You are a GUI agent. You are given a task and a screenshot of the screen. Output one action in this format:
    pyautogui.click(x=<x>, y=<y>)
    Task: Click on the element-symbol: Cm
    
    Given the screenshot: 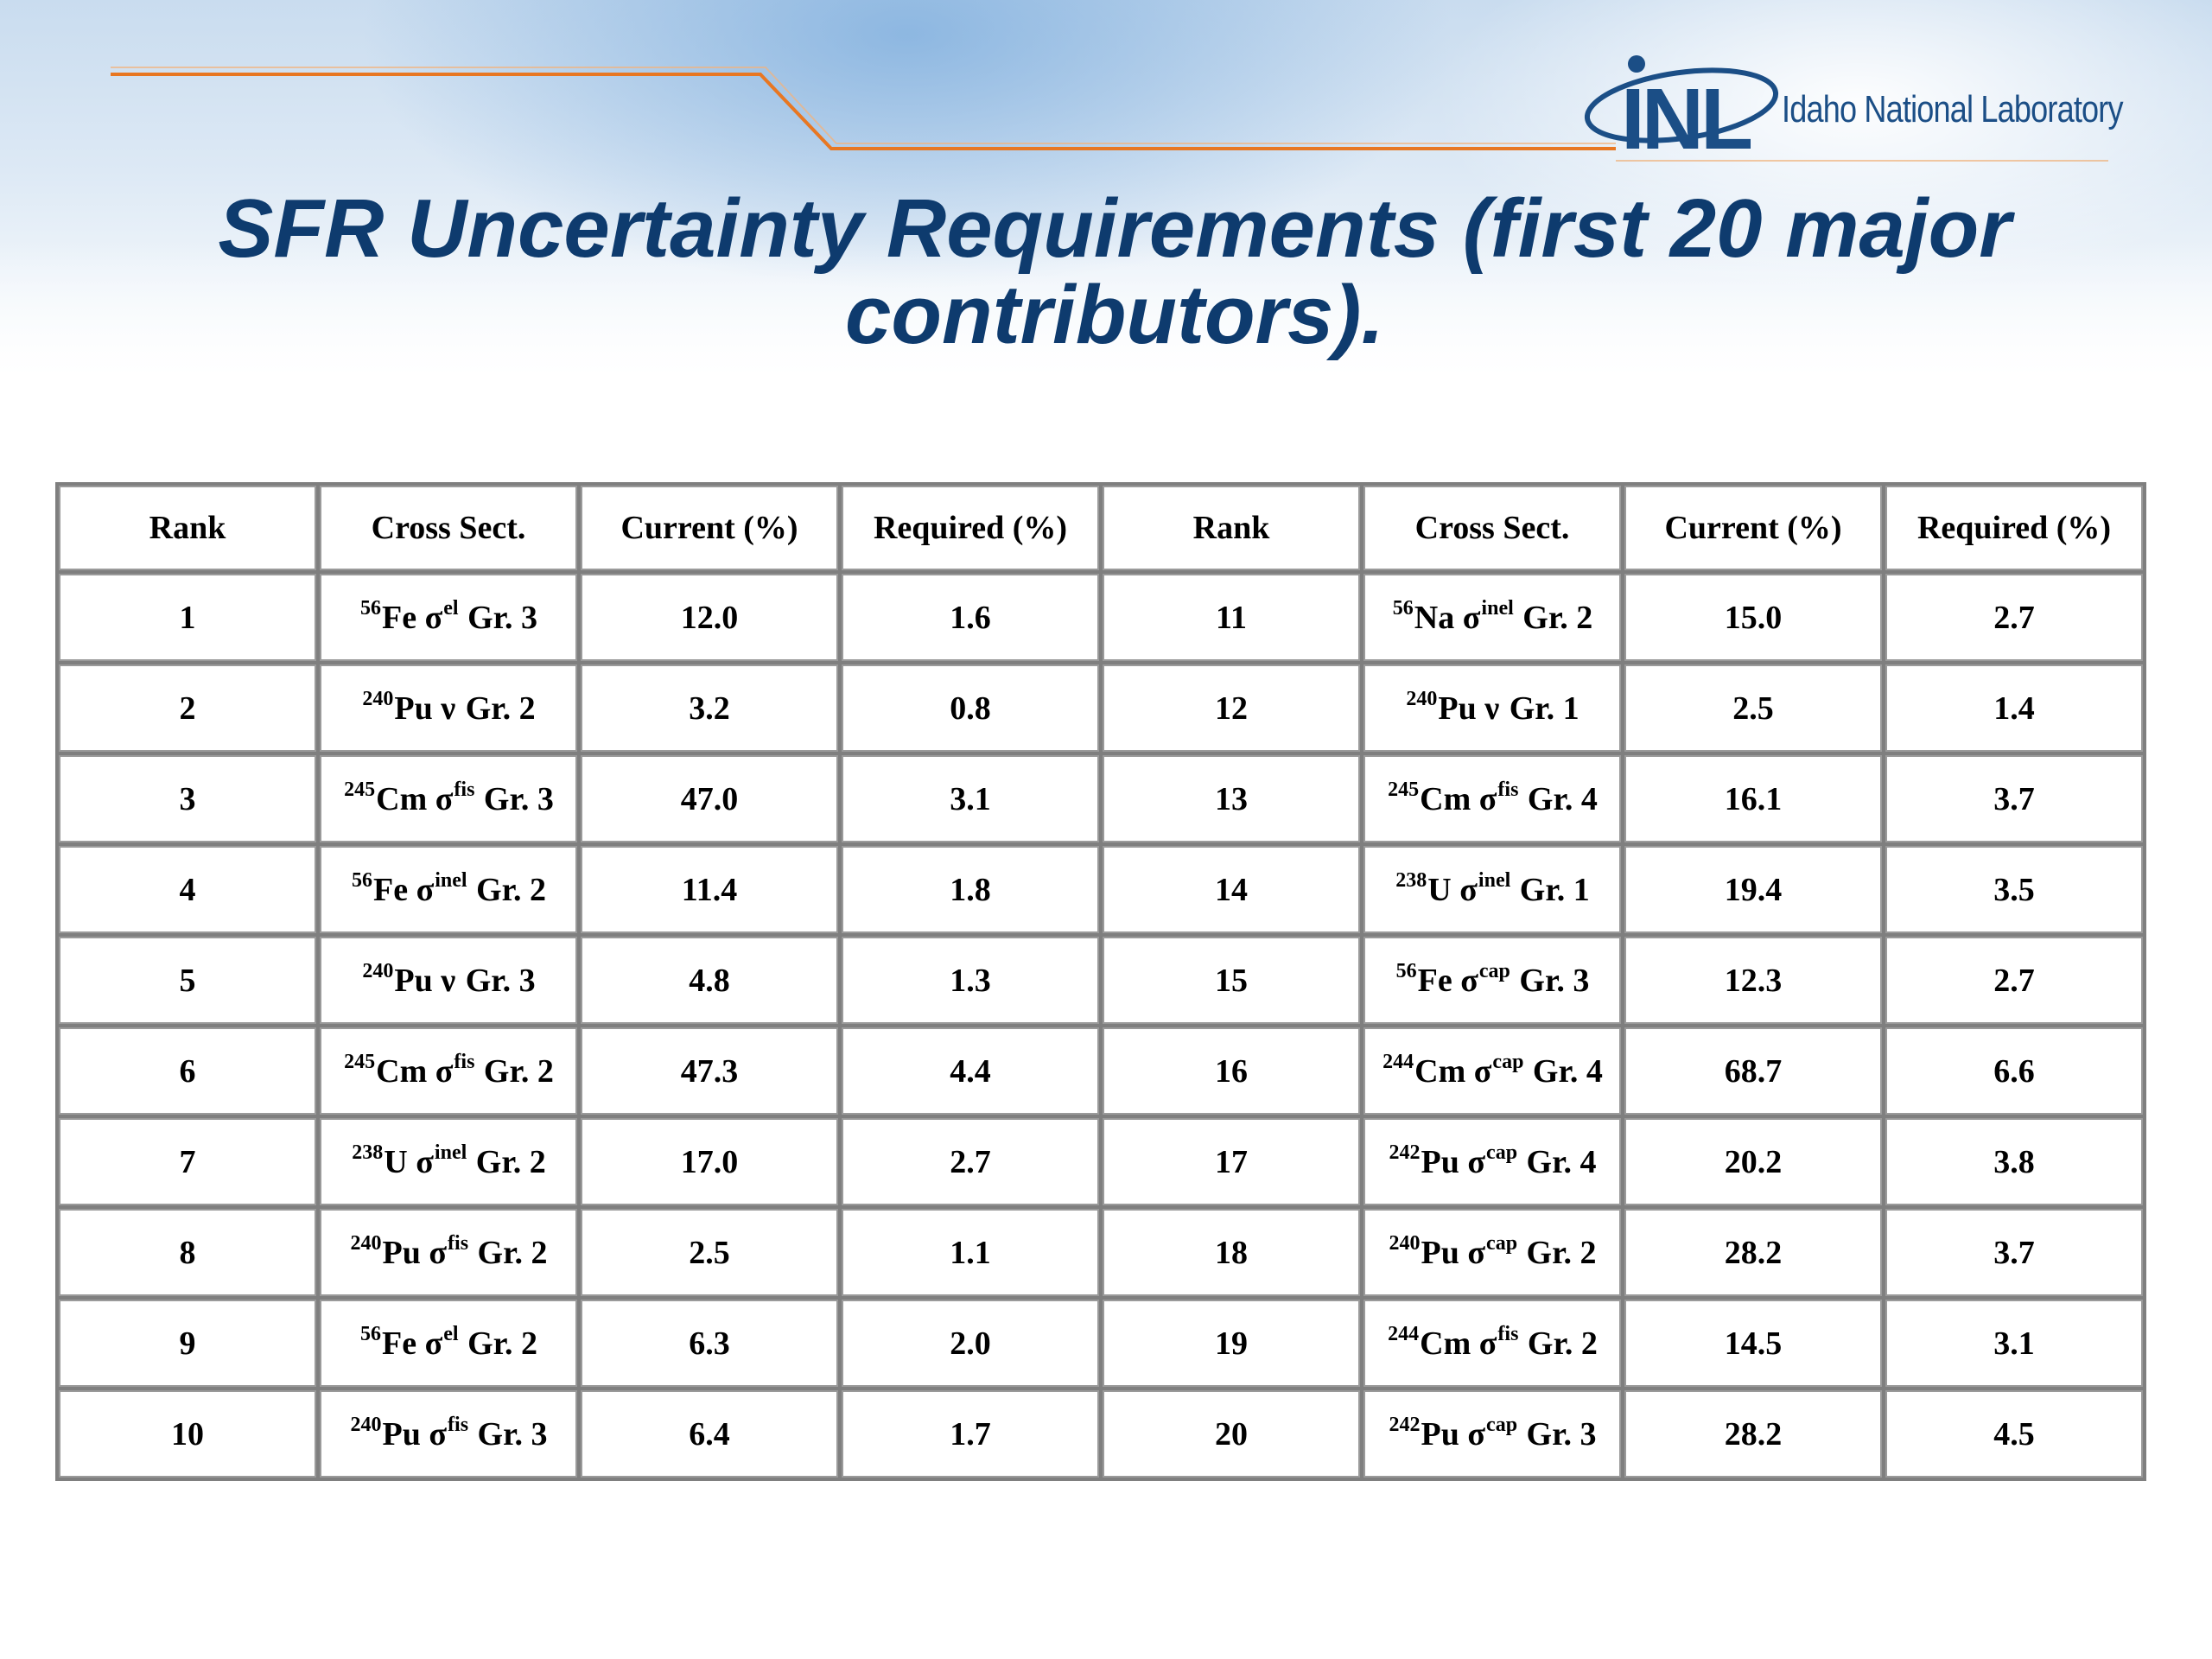 What is the action you would take?
    pyautogui.click(x=402, y=1071)
    